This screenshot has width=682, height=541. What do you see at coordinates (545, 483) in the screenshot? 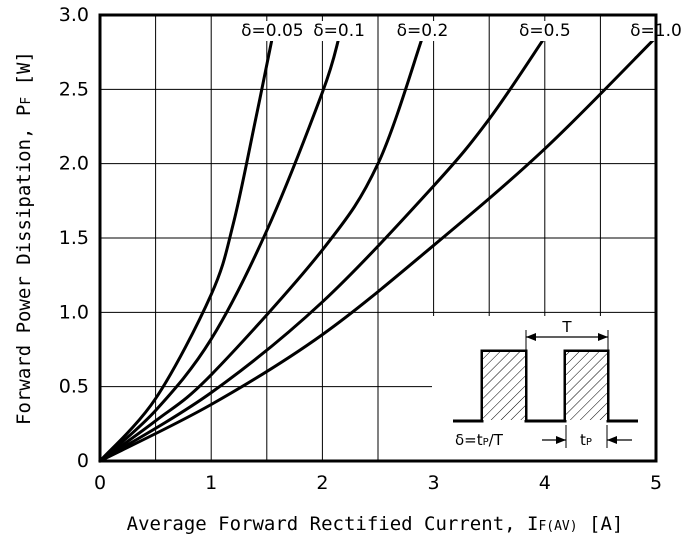
I see `x-tick-label: 4` at bounding box center [545, 483].